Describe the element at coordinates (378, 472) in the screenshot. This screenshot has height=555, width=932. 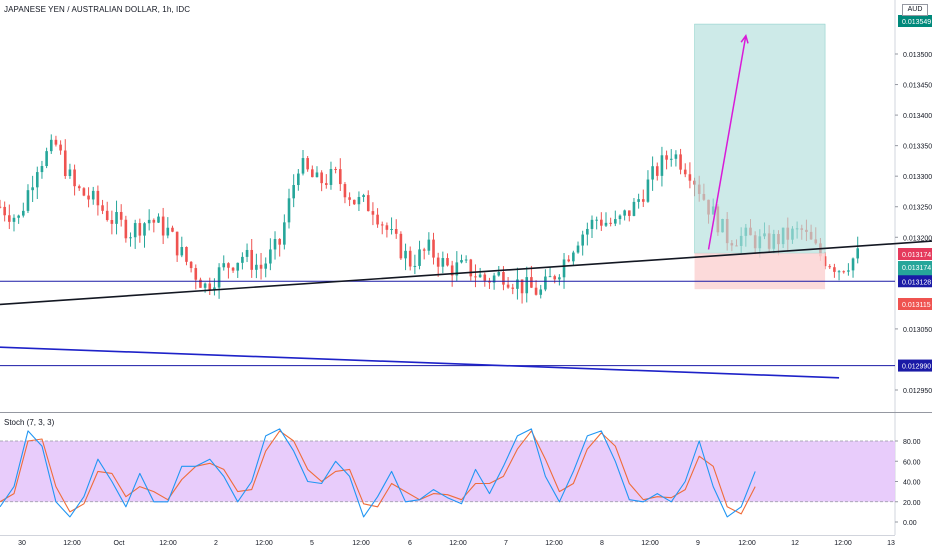
I see `stoch-d-line` at that location.